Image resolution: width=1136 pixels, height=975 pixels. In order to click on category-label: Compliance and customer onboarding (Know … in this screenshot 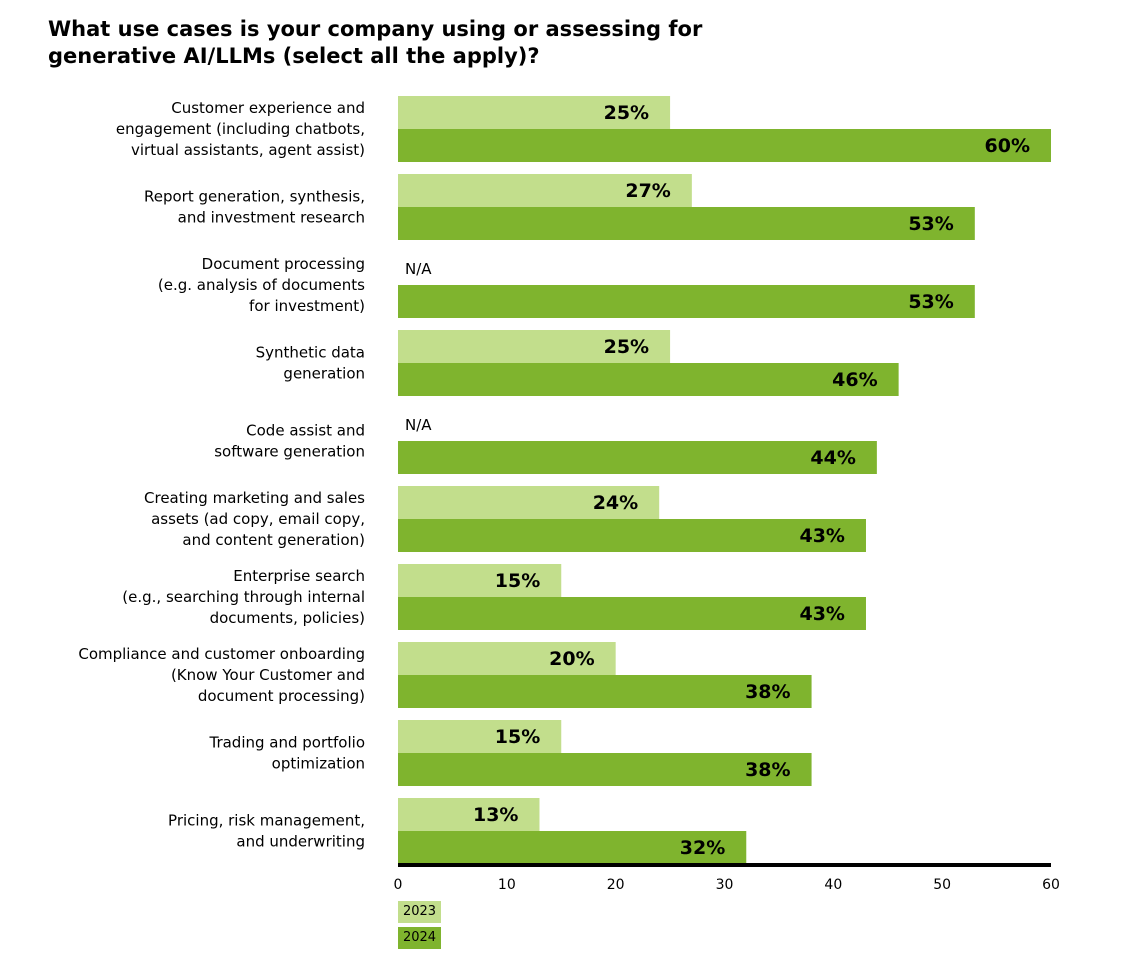, I will do `click(221, 675)`.